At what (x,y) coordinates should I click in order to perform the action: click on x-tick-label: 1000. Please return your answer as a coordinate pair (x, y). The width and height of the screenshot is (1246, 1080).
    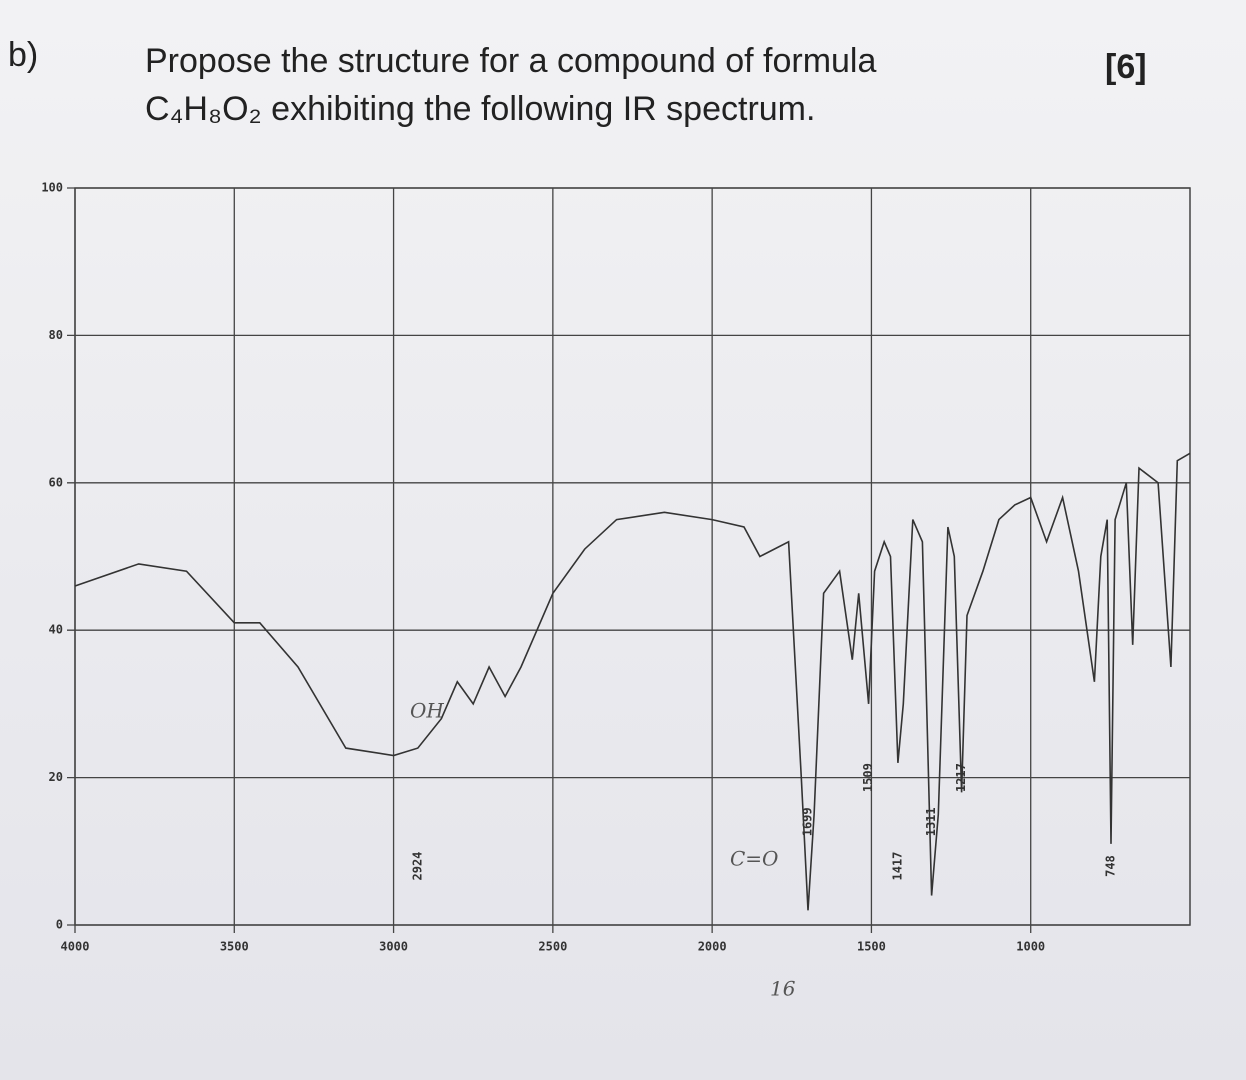
    Looking at the image, I should click on (1030, 947).